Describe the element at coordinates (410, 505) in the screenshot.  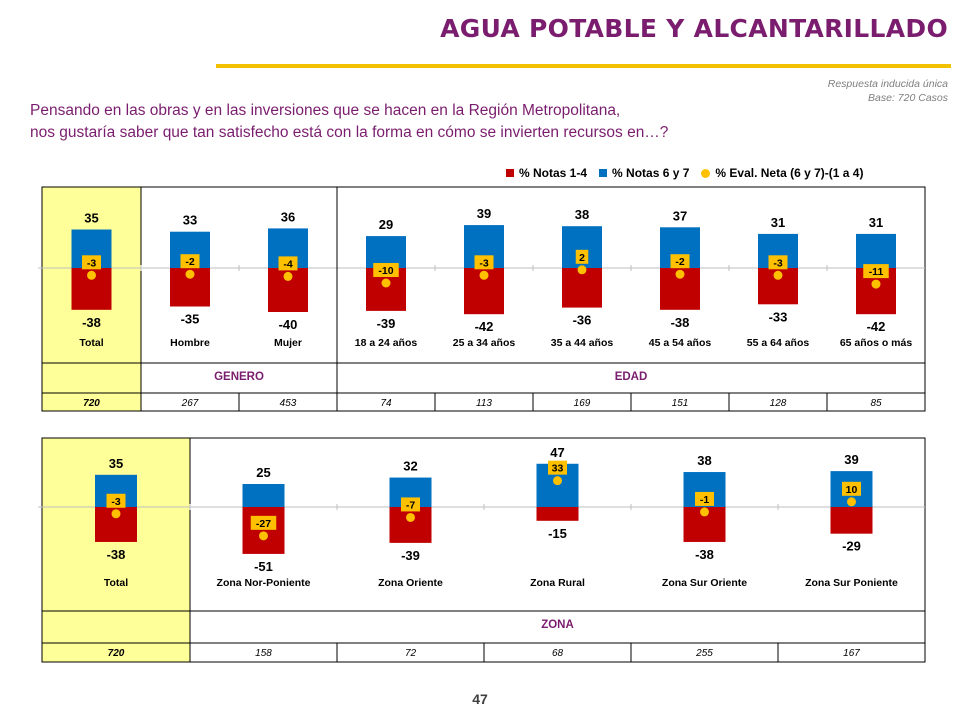
I see `net-eval-label: -7` at that location.